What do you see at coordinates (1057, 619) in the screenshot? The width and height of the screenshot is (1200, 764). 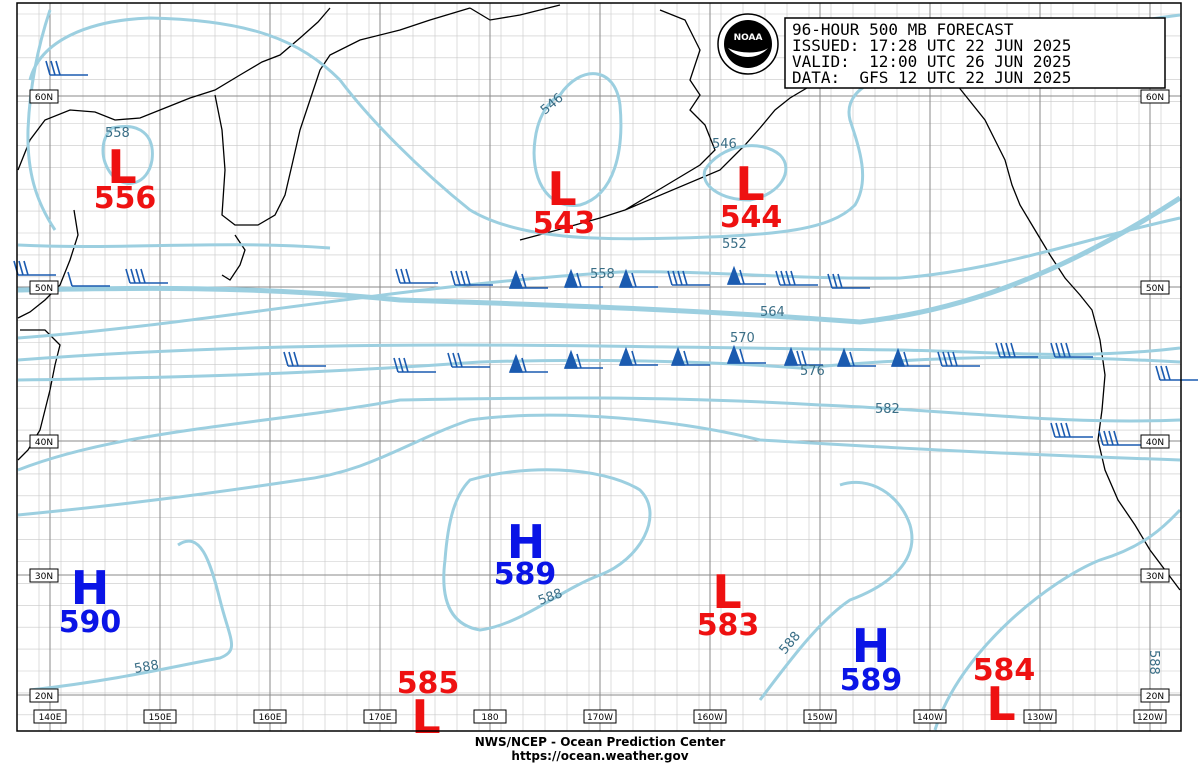 I see `contour-588-se` at bounding box center [1057, 619].